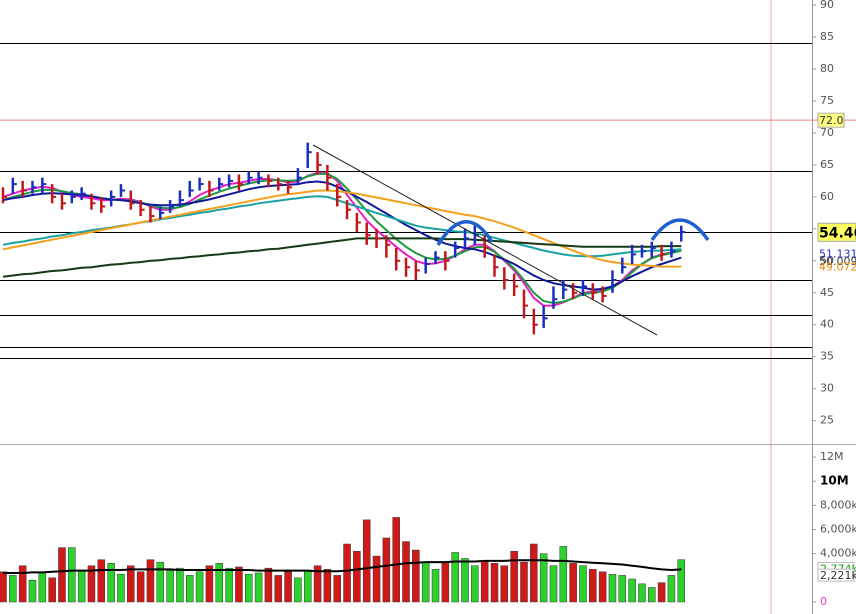  I want to click on y-tick-label: 8,000k, so click(838, 504).